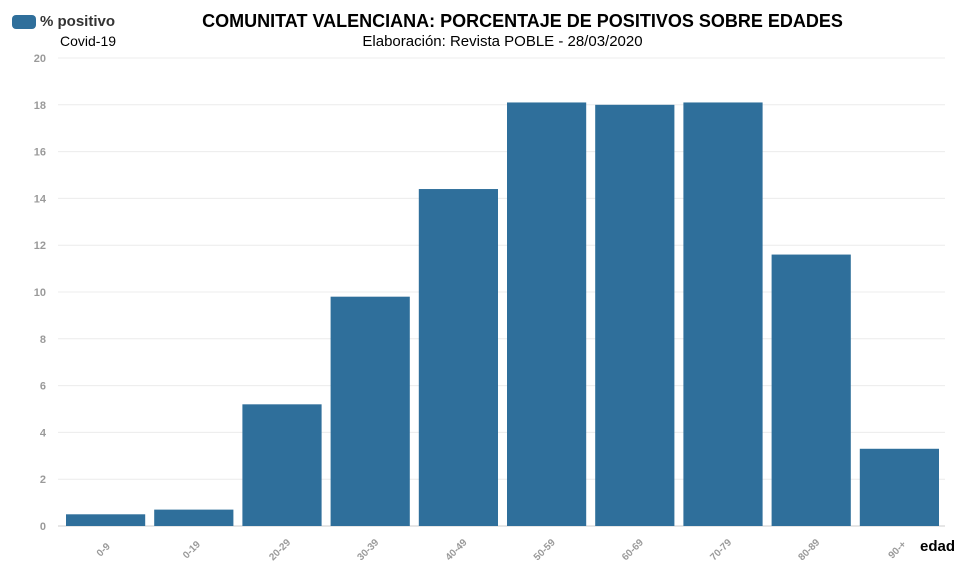  I want to click on x-tick-label: 30-39, so click(368, 550).